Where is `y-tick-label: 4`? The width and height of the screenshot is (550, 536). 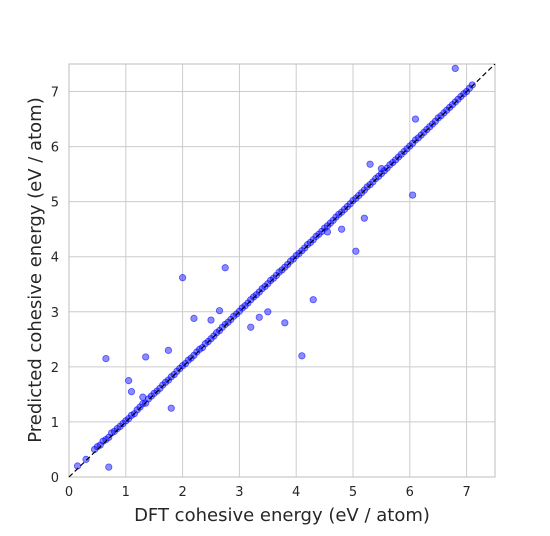
y-tick-label: 4 is located at coordinates (55, 258).